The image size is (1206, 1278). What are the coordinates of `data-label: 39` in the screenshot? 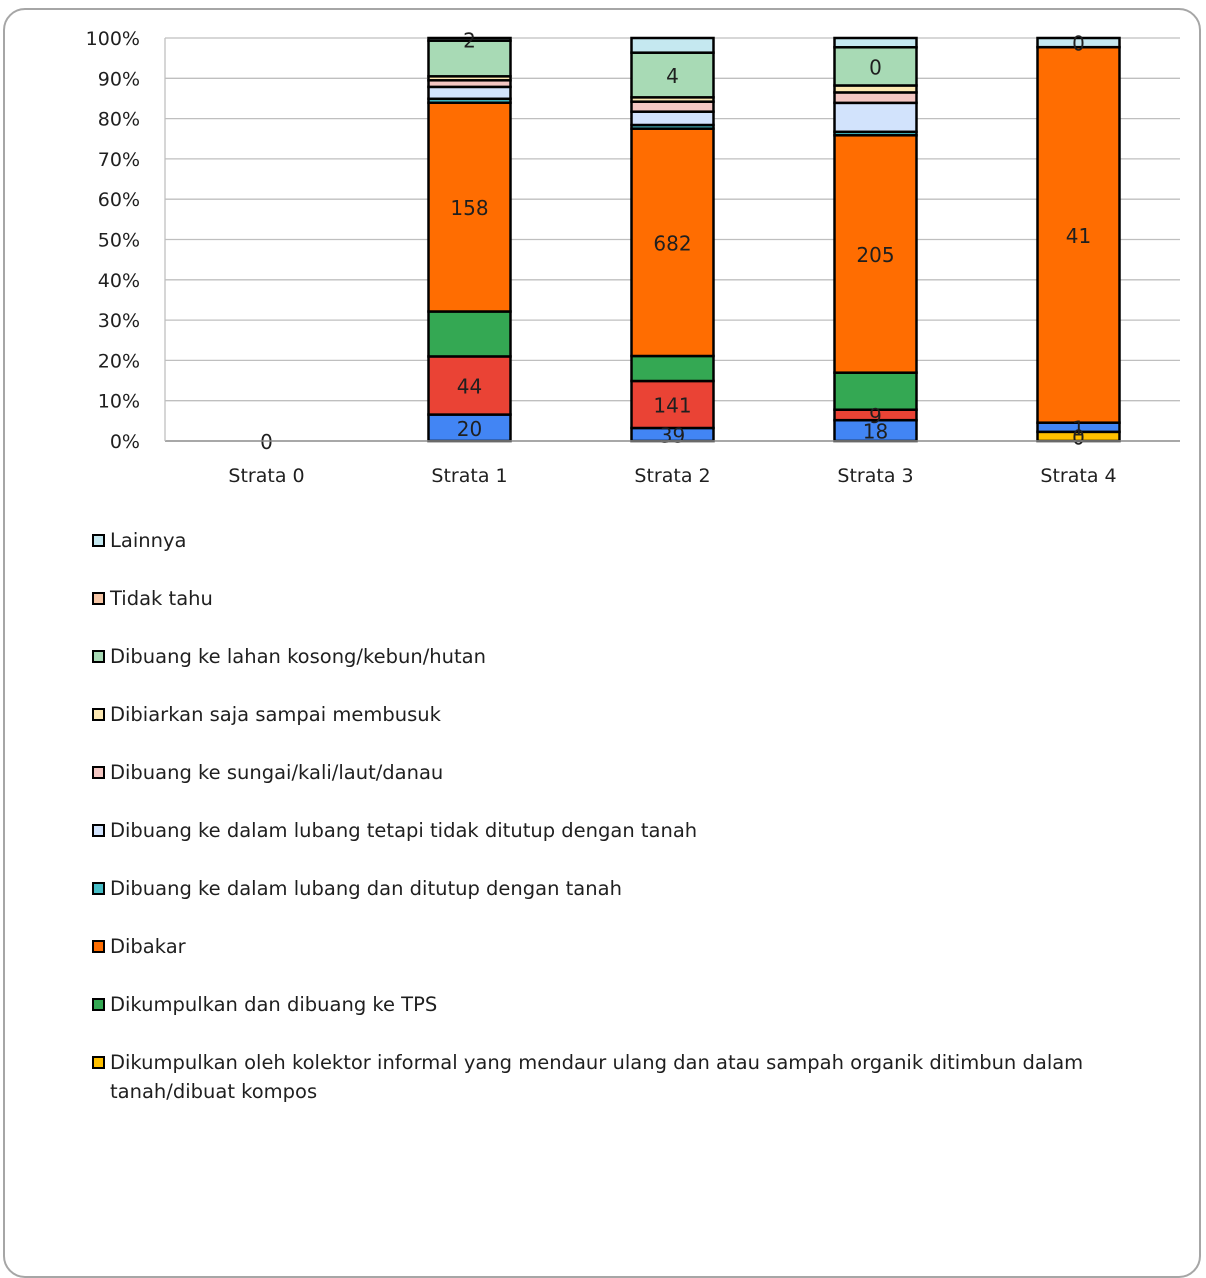 It's located at (672, 436).